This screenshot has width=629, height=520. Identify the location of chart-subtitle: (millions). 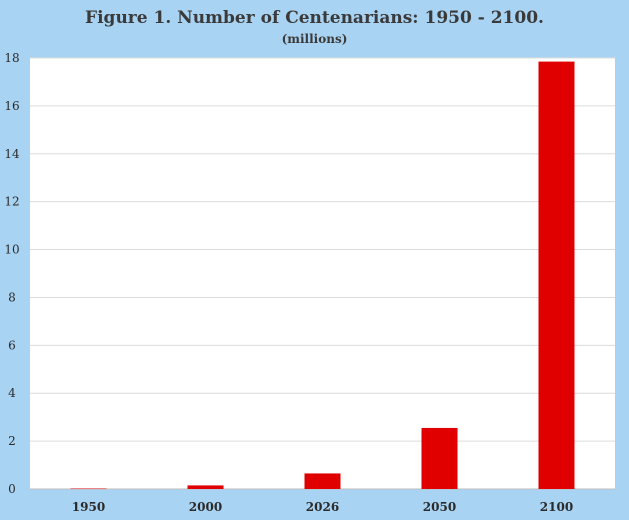
(314, 39).